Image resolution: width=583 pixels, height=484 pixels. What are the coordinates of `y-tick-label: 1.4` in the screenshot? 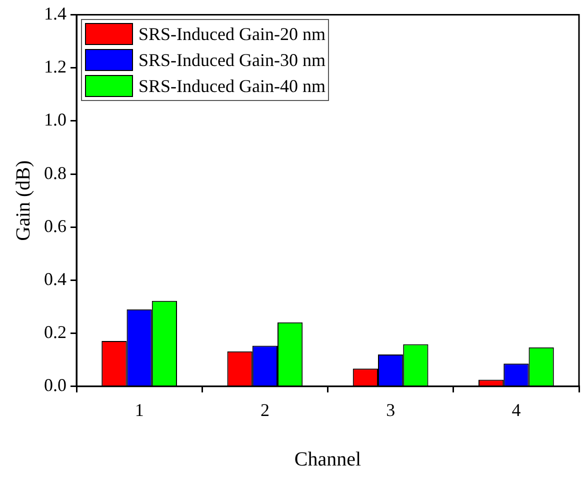 It's located at (55, 14).